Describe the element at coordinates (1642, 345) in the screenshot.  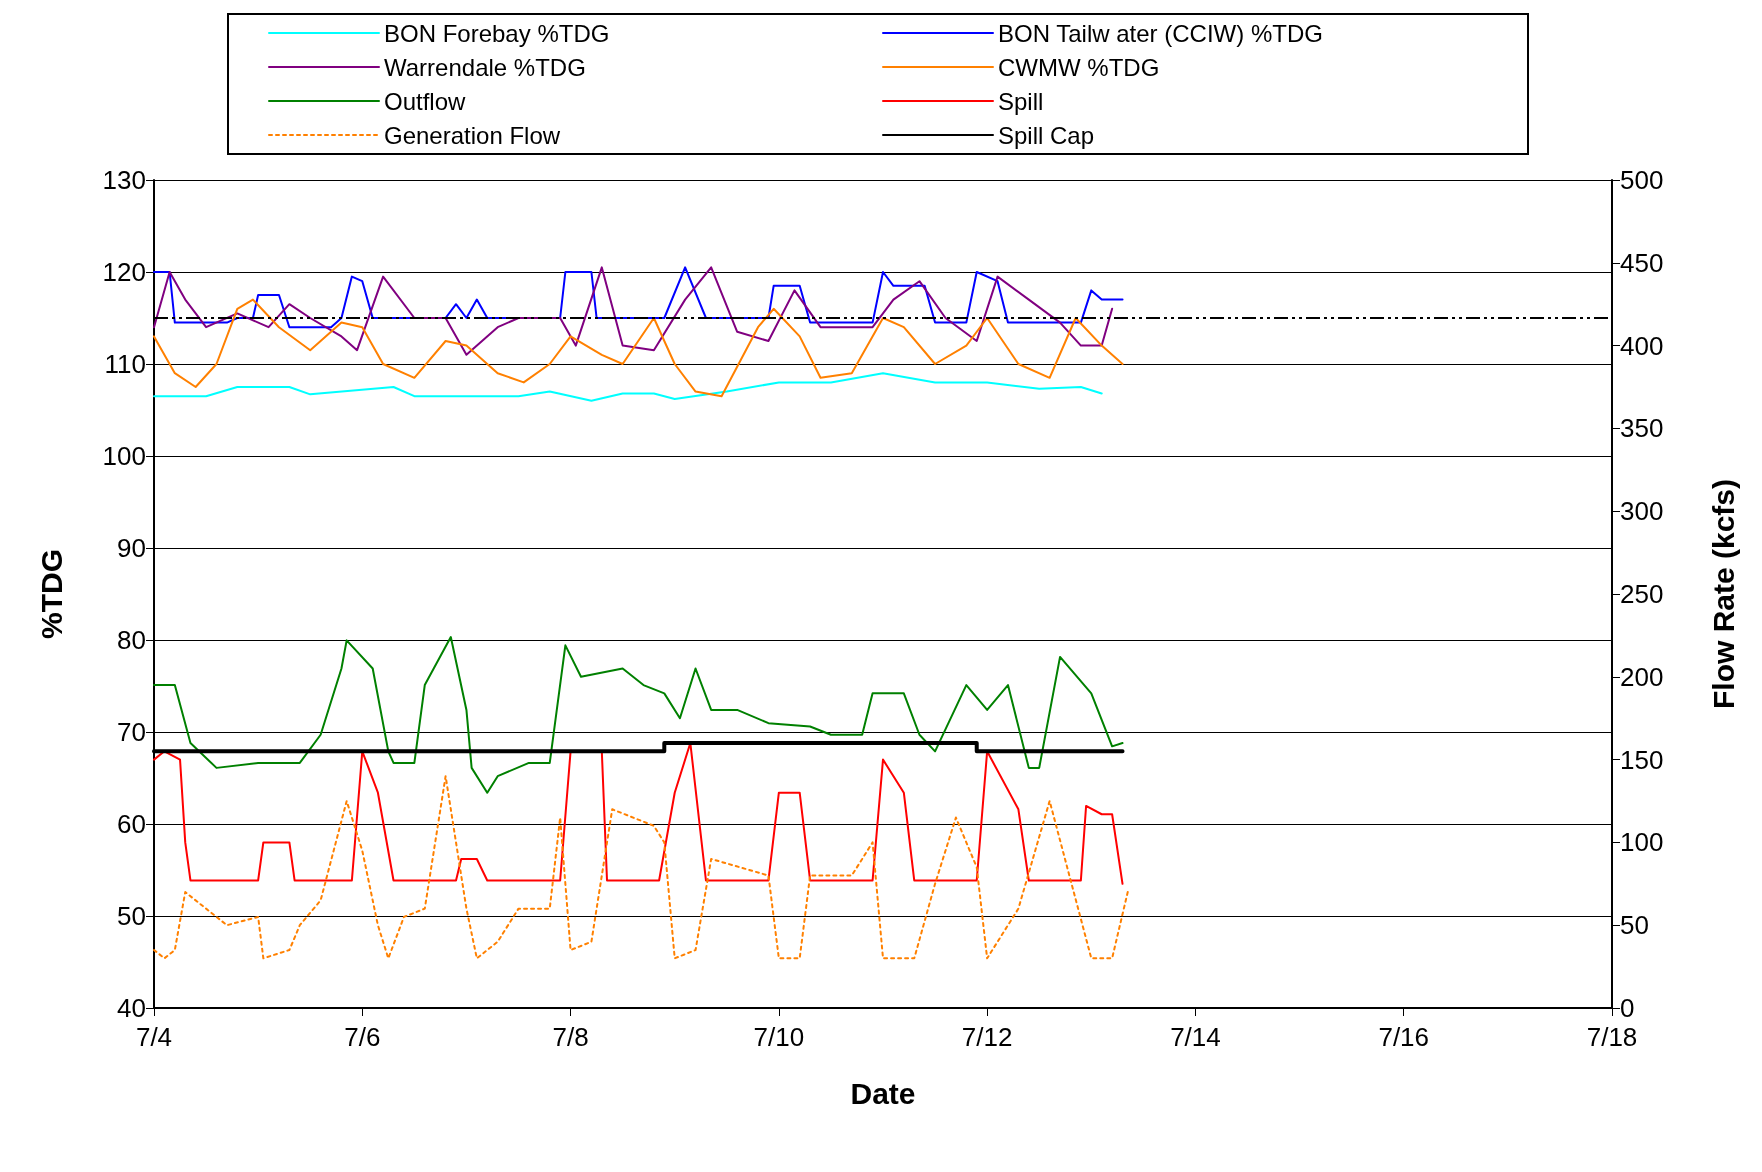
I see `y2-tick-label: 400` at that location.